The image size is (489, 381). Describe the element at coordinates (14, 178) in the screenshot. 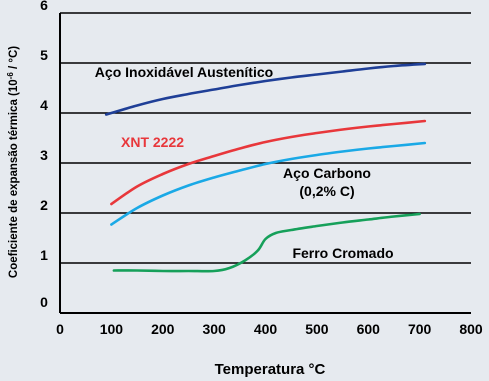

I see `y-axis-title-main: Coeficiente de expansão térmica (10` at that location.